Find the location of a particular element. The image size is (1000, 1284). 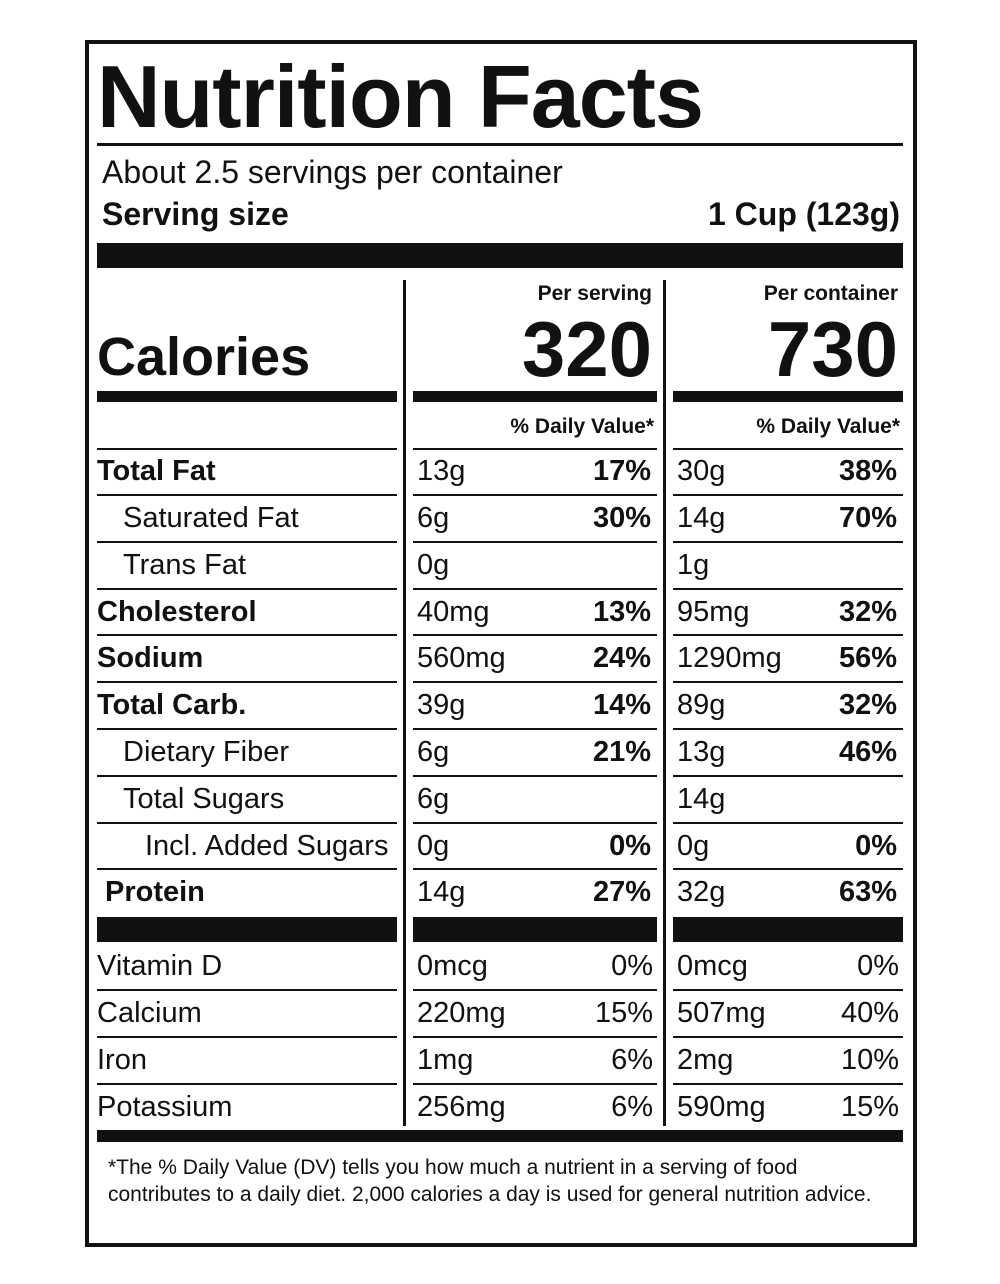

vitamin-name: Vitamin D is located at coordinates (160, 966).